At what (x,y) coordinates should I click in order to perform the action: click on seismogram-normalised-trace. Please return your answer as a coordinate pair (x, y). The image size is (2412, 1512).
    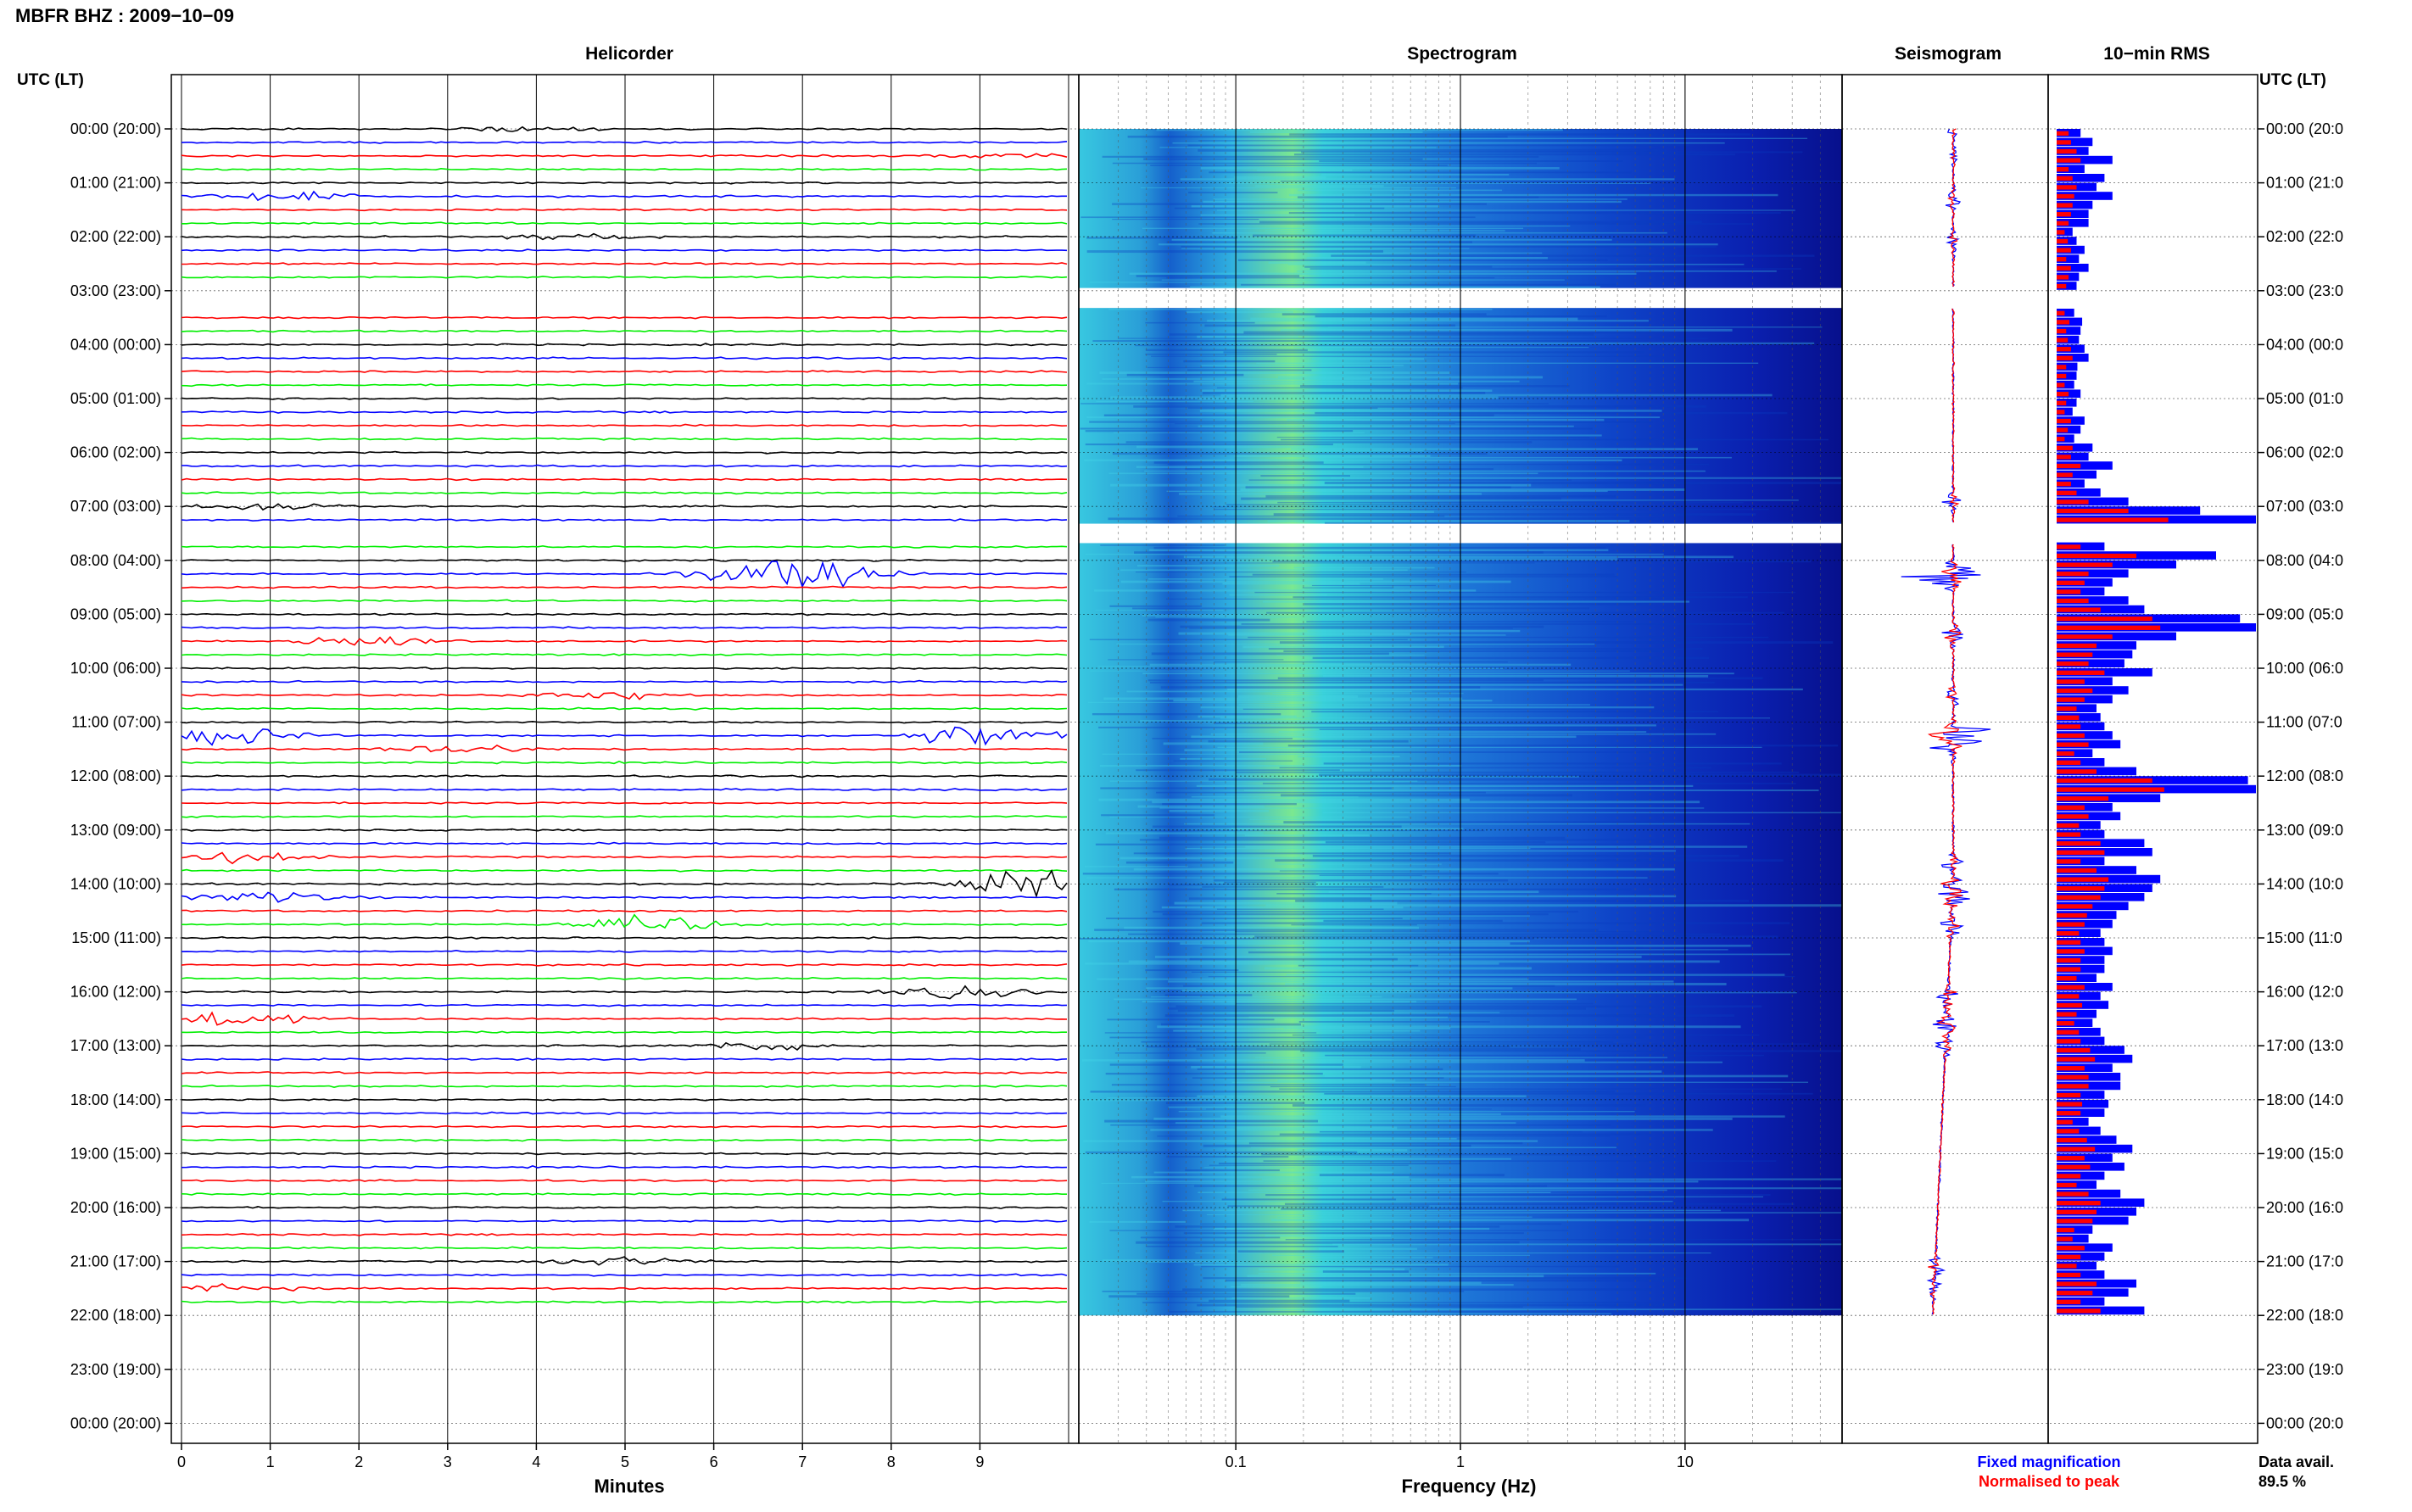
    Looking at the image, I should click on (1945, 721).